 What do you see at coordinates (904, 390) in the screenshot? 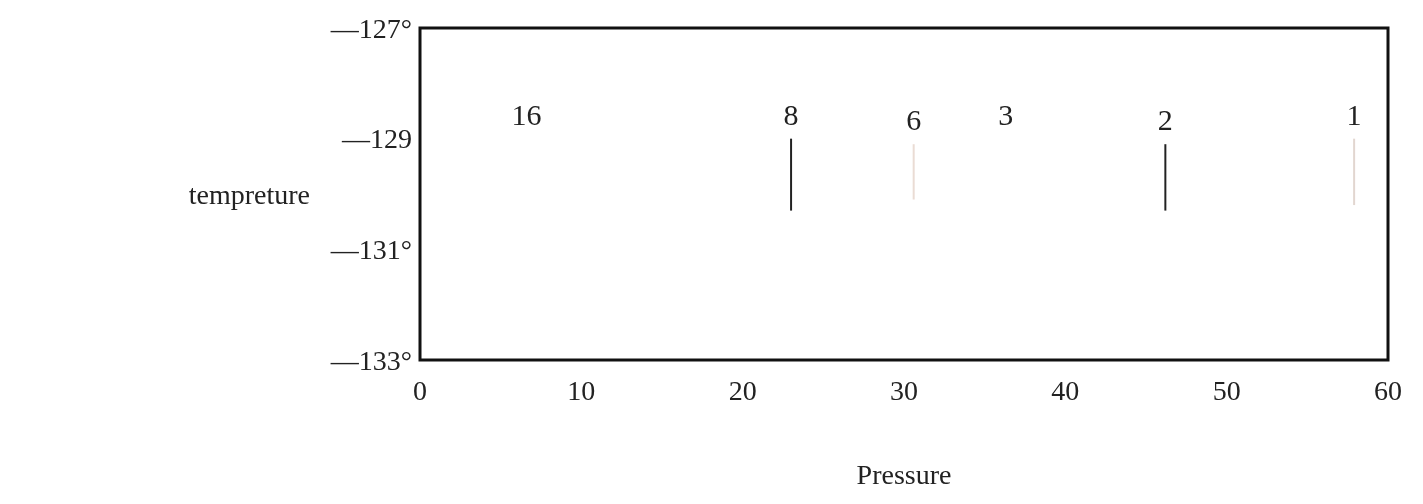
I see `x-tick-label: 30` at bounding box center [904, 390].